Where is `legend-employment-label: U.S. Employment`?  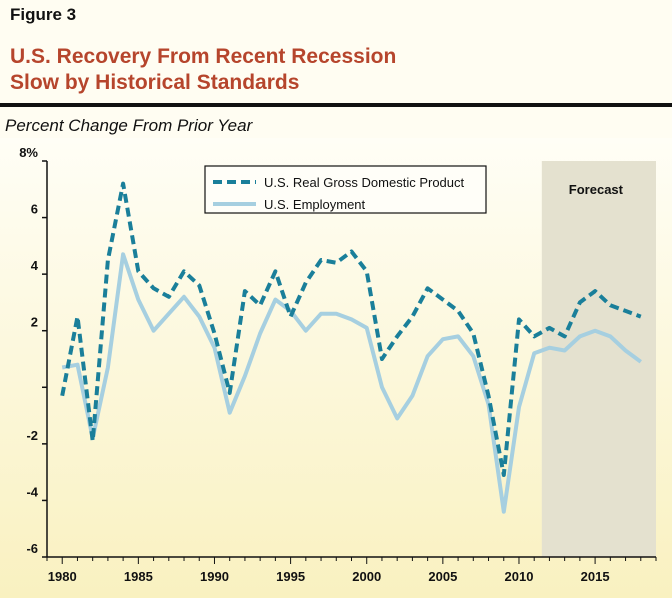
legend-employment-label: U.S. Employment is located at coordinates (315, 204).